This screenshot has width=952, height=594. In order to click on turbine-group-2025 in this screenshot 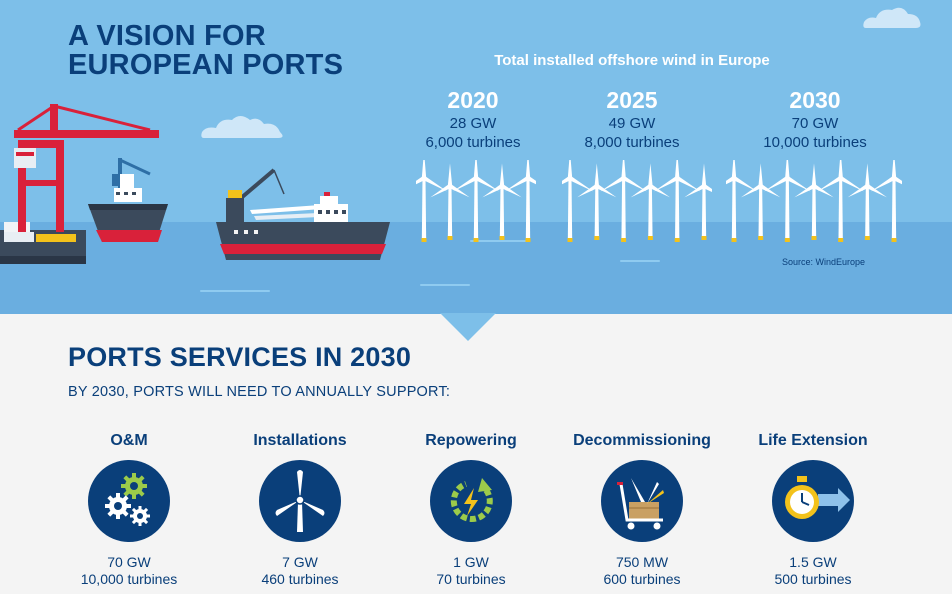, I will do `click(637, 201)`.